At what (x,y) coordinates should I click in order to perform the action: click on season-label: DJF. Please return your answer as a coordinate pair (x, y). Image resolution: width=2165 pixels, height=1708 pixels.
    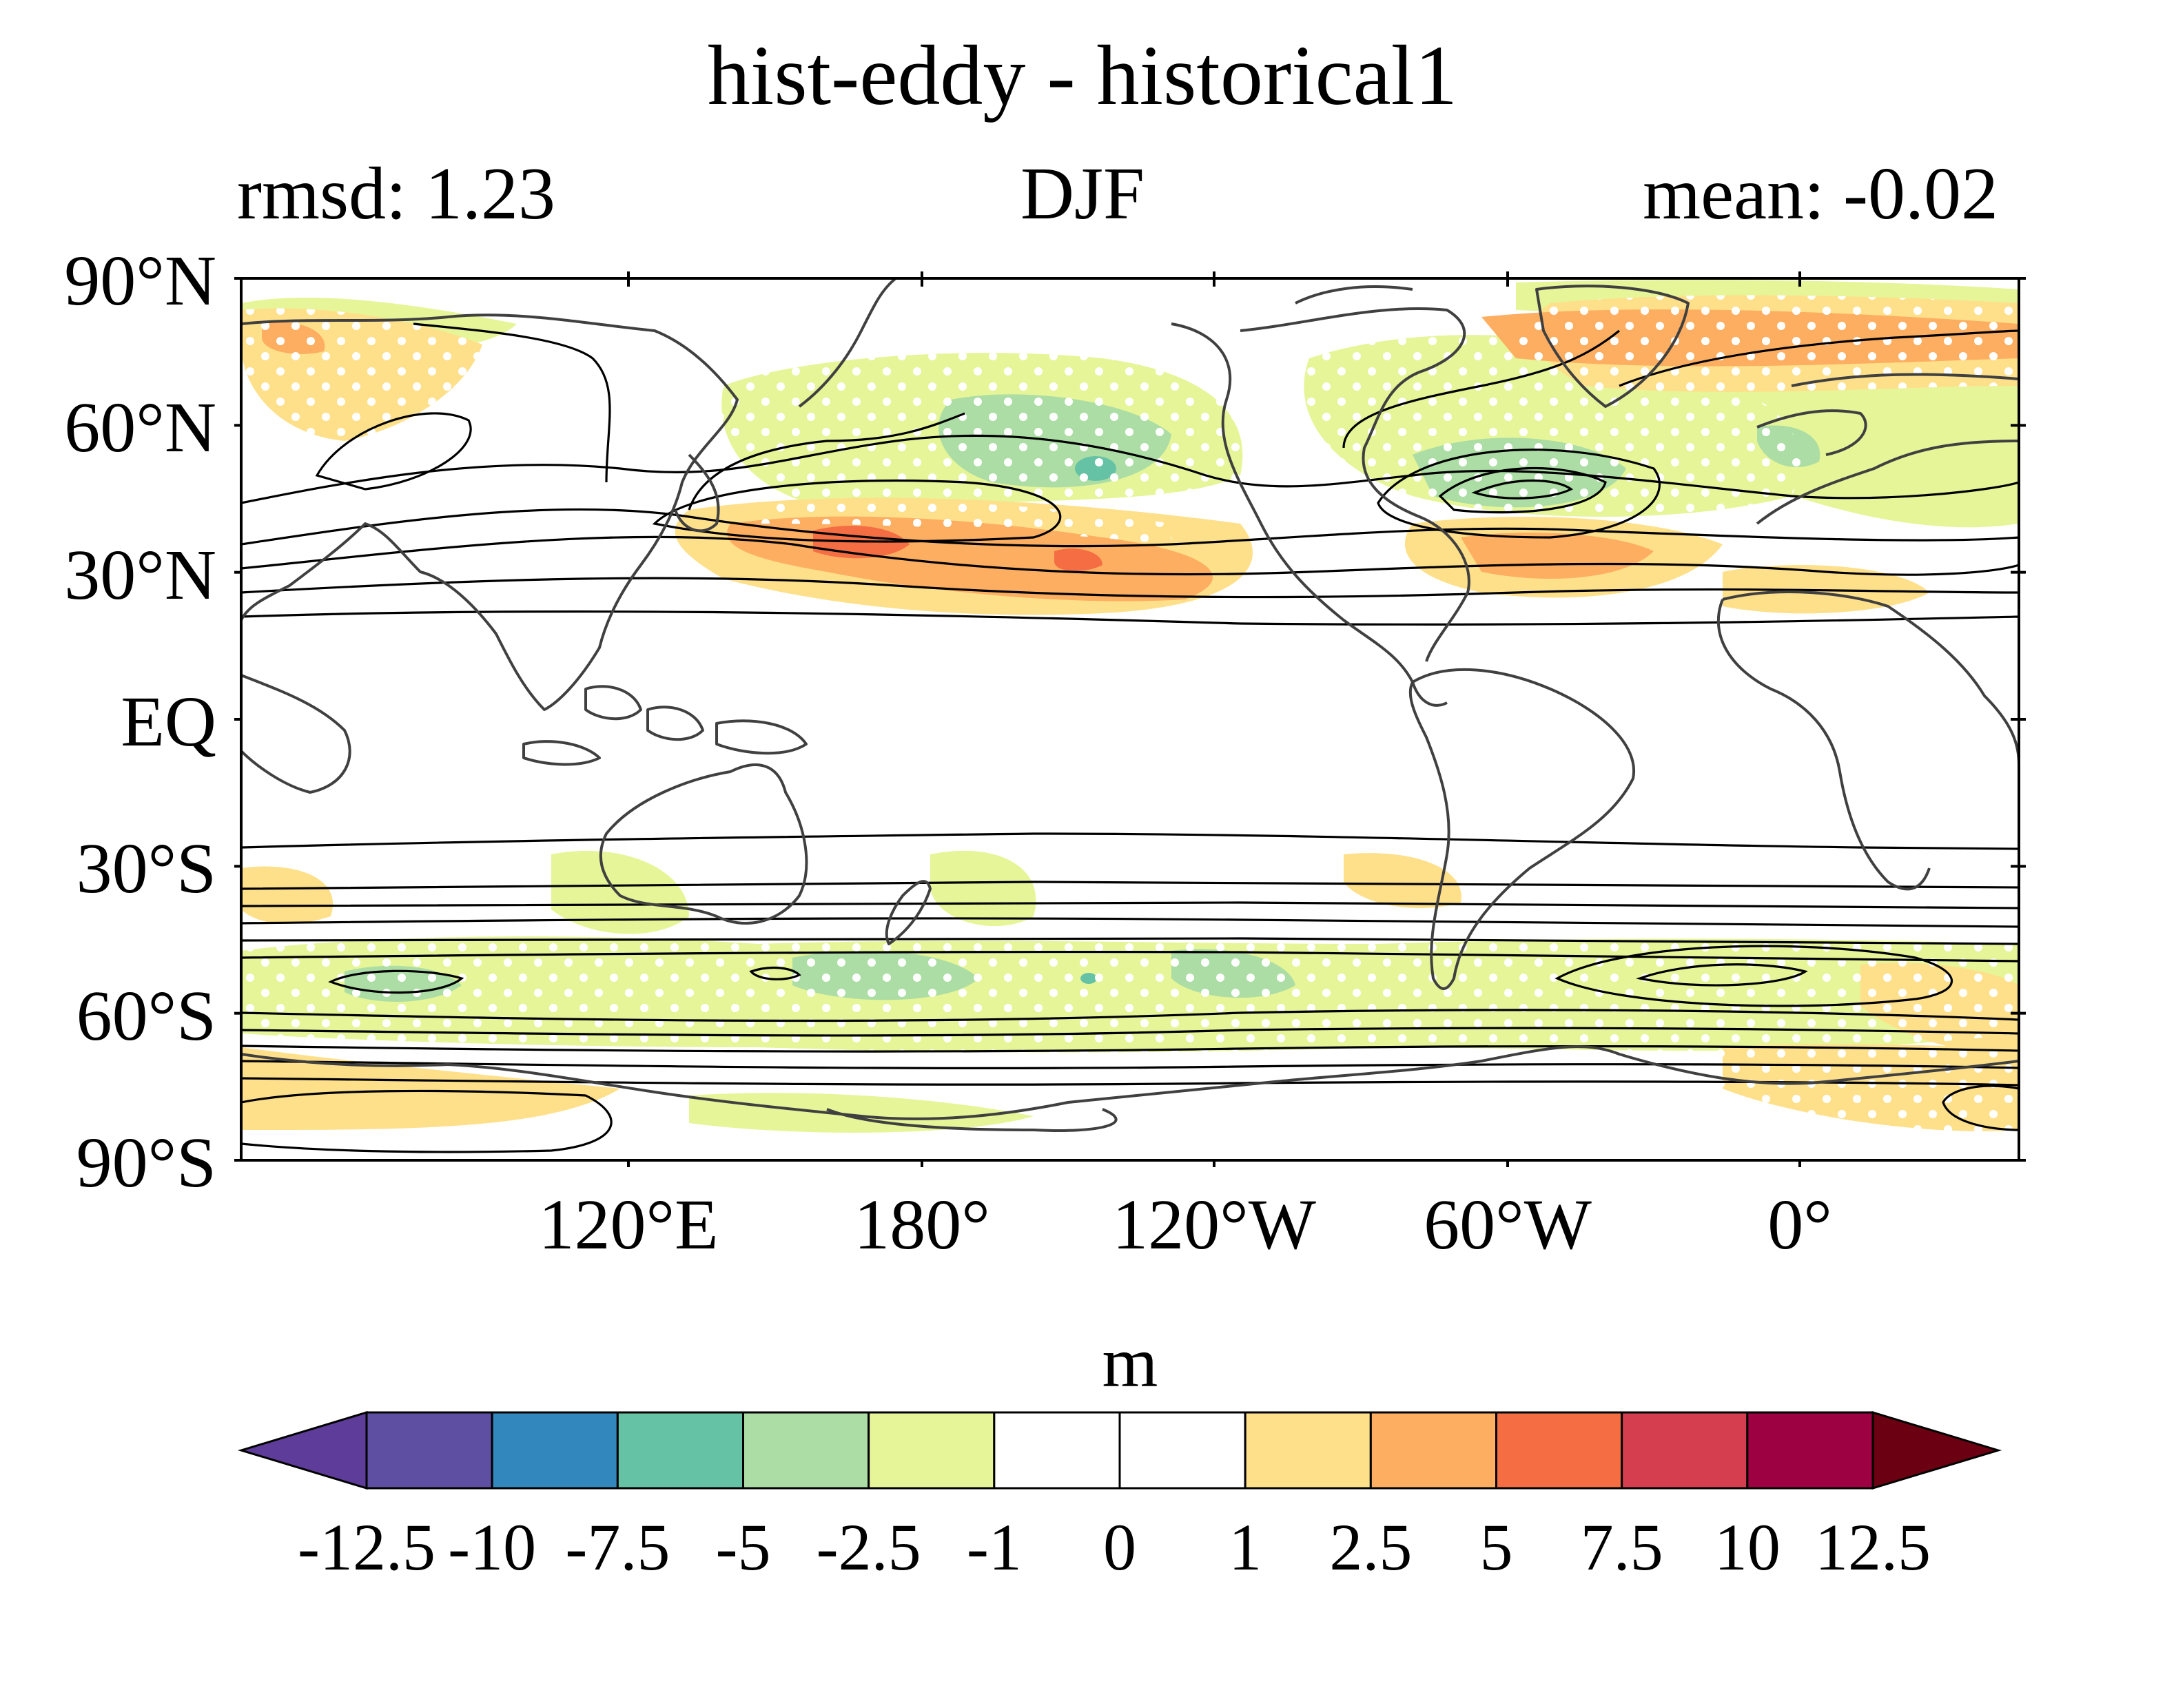
    Looking at the image, I should click on (1082, 194).